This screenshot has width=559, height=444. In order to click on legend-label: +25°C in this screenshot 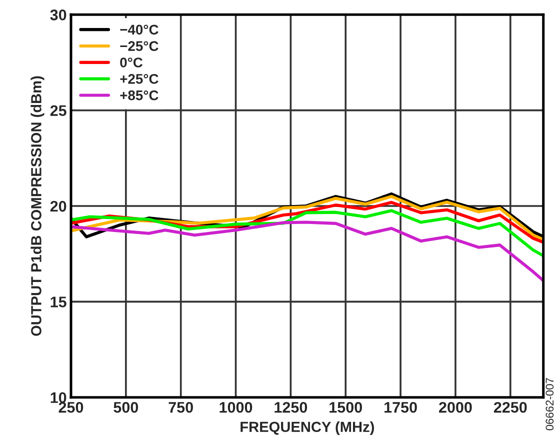, I will do `click(139, 79)`.